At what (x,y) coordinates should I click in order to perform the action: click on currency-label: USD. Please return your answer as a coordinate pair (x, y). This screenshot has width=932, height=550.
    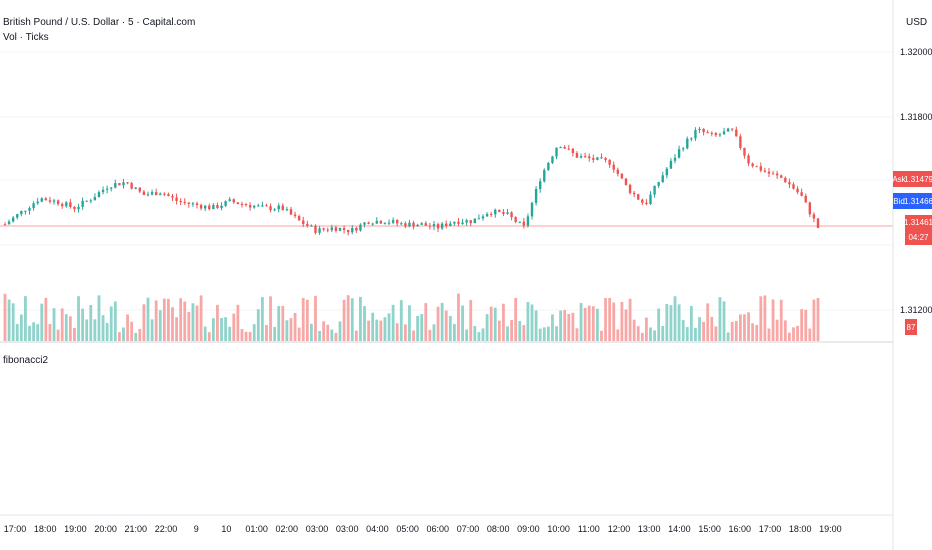
    Looking at the image, I should click on (917, 22).